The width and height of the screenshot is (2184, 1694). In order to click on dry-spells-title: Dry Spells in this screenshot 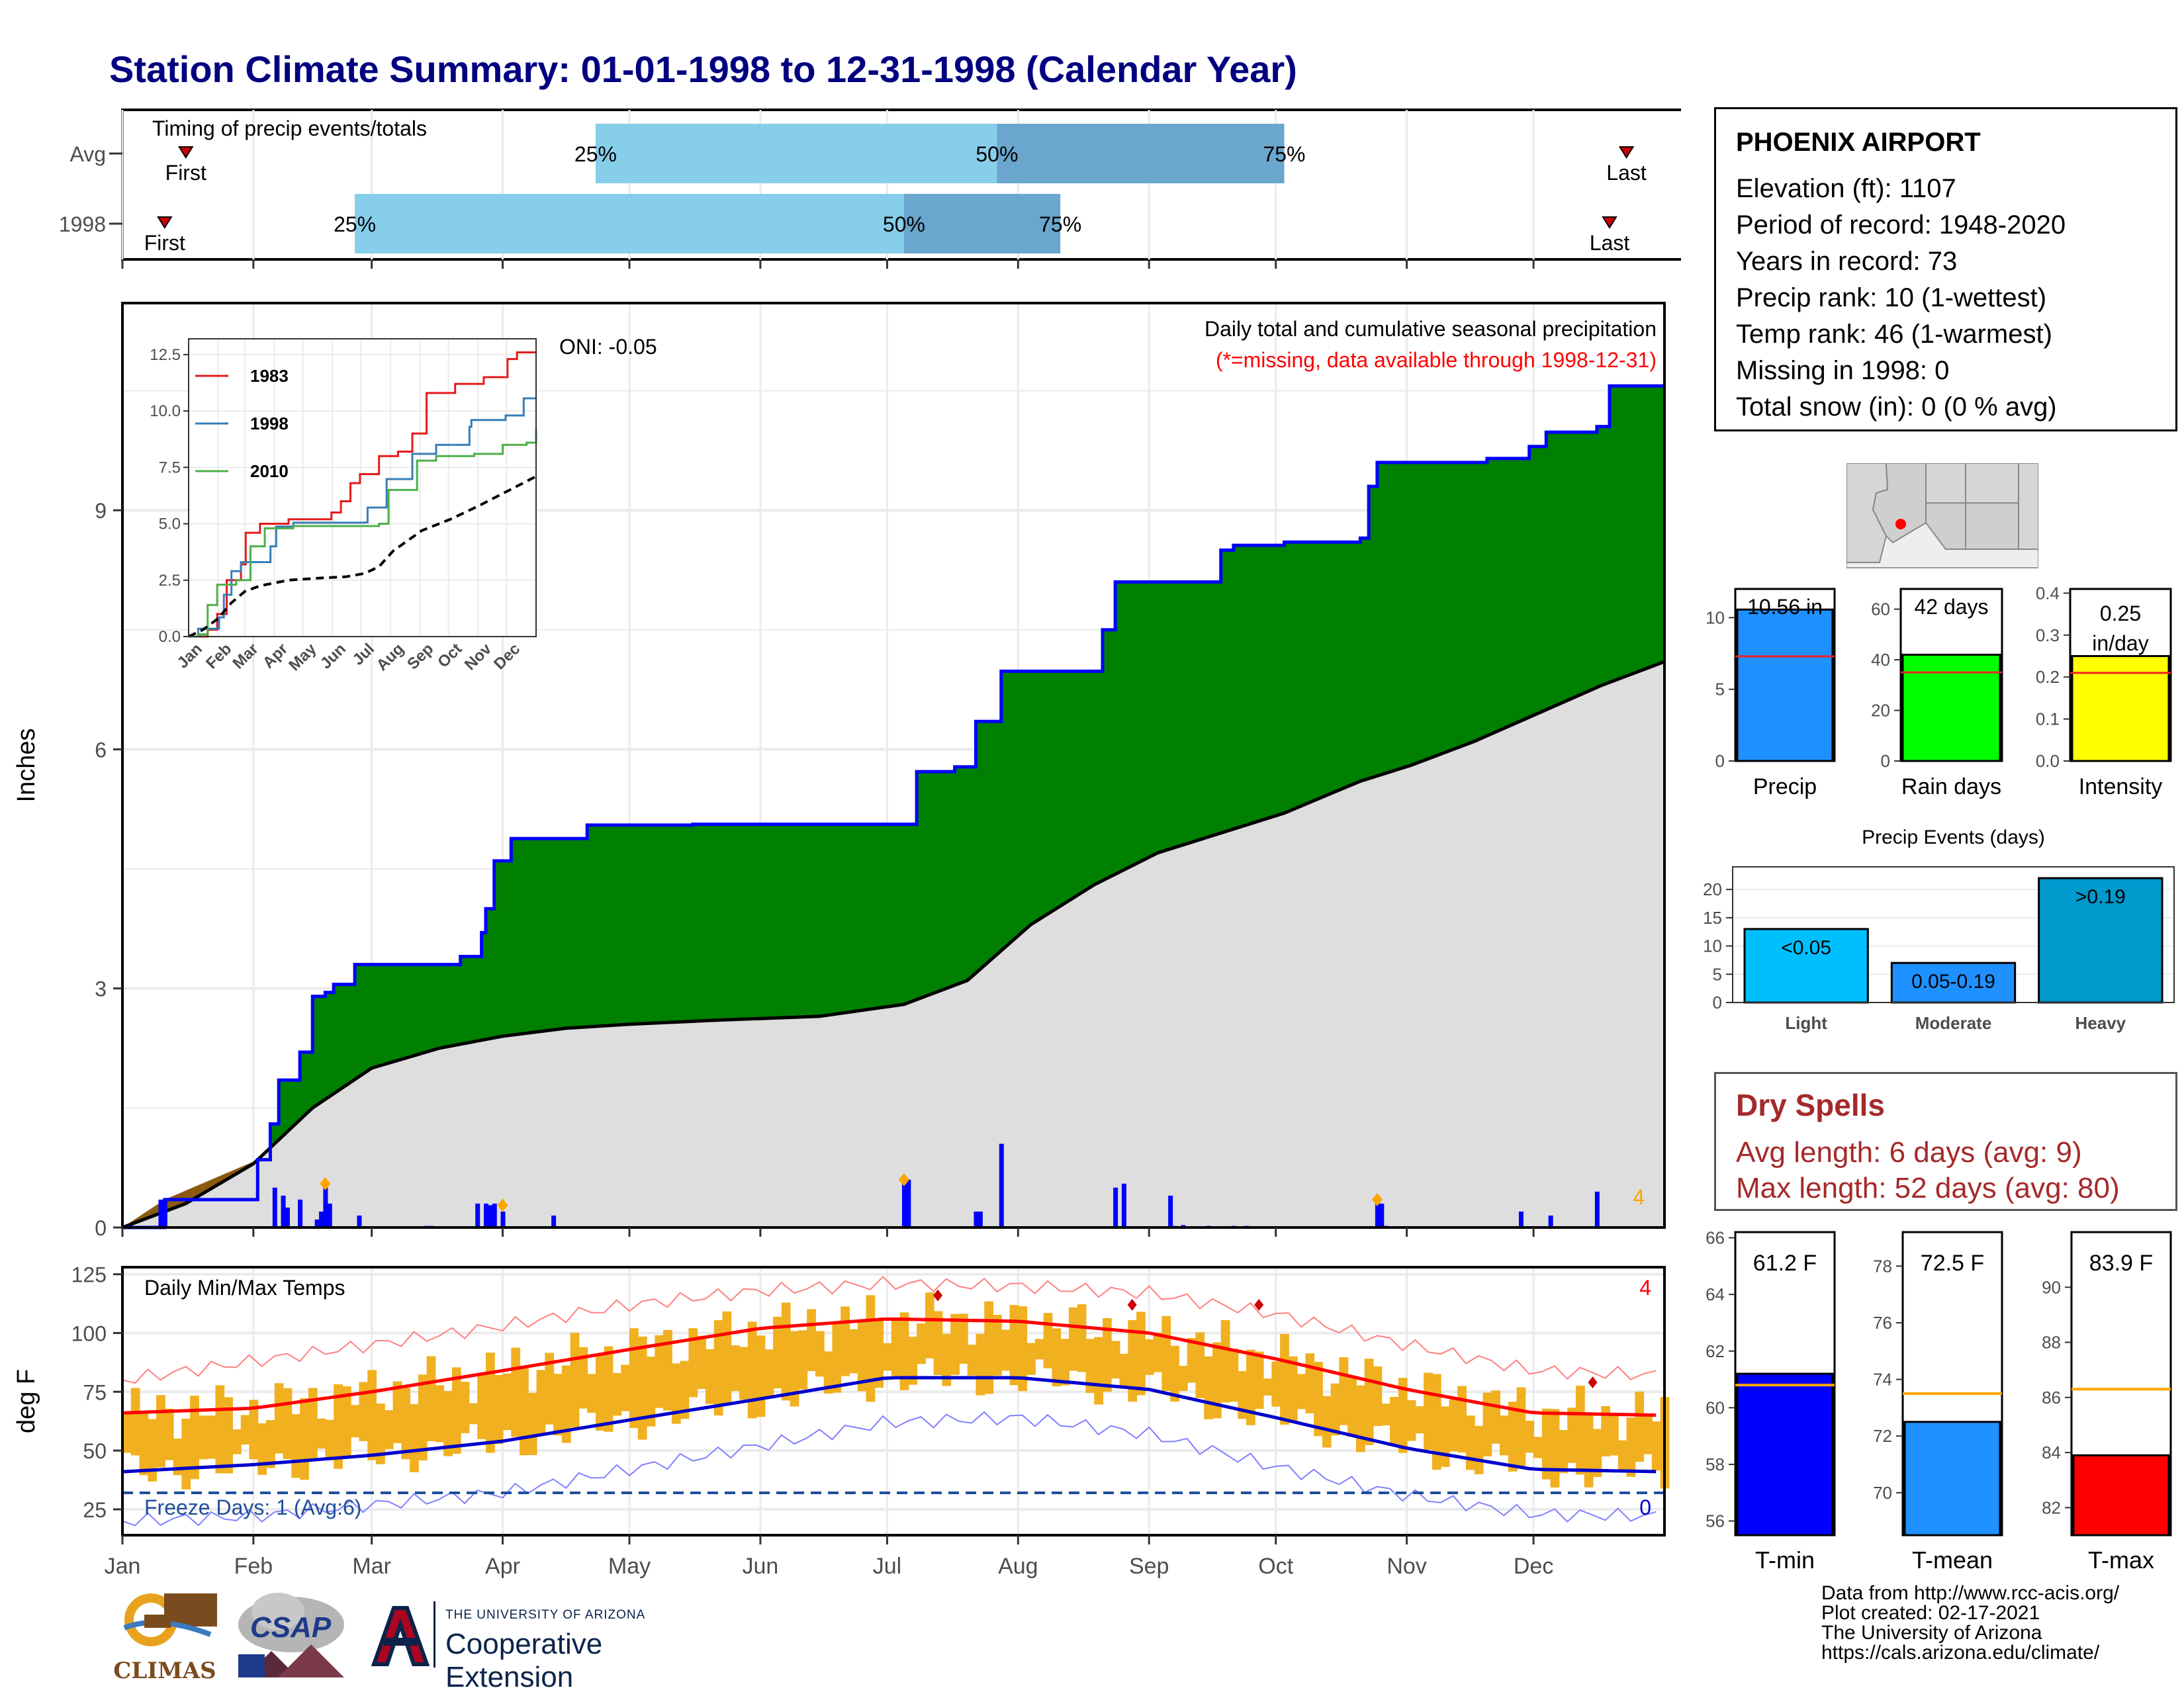, I will do `click(1811, 1105)`.